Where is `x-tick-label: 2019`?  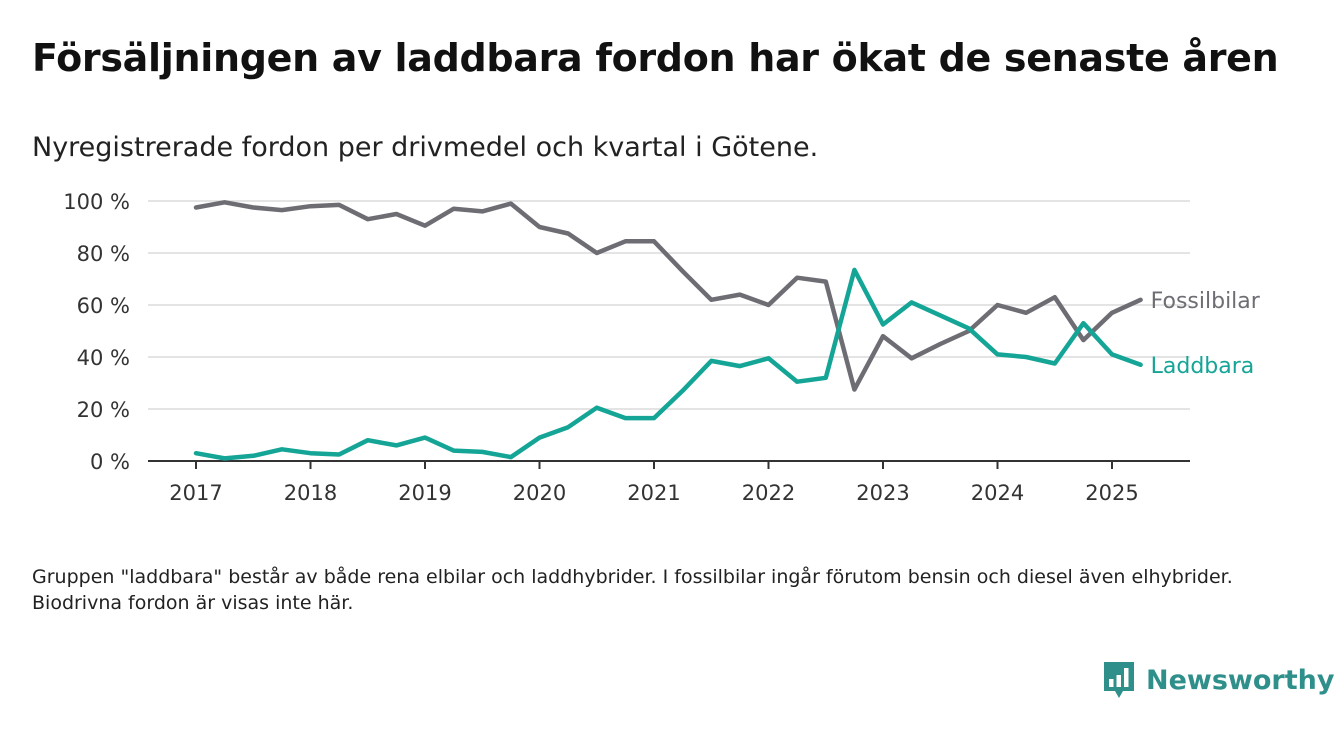 x-tick-label: 2019 is located at coordinates (424, 493).